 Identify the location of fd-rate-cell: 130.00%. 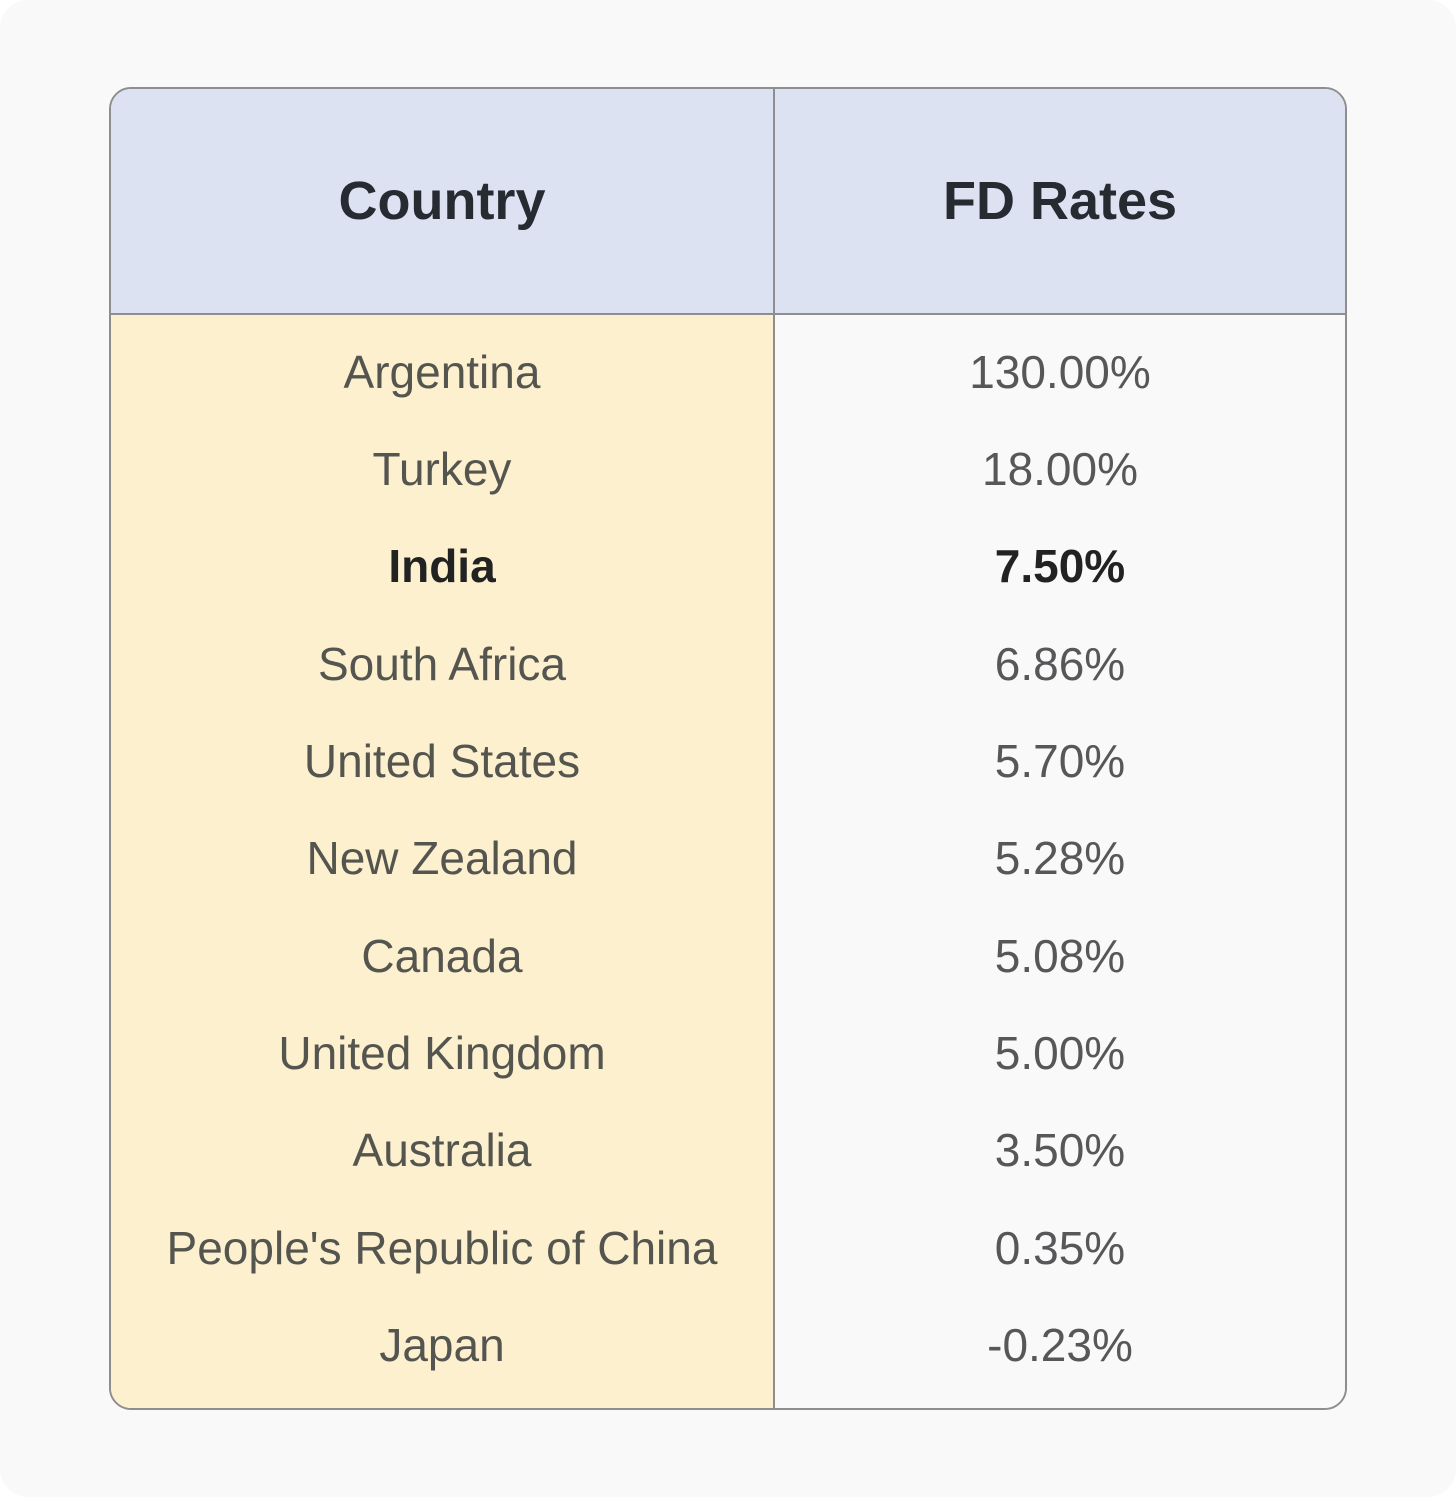
(1059, 367).